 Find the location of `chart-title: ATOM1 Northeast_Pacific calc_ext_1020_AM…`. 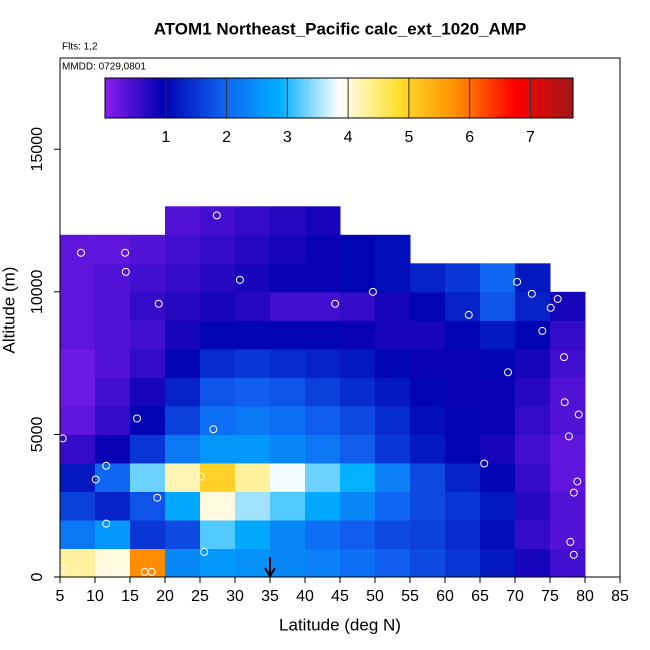

chart-title: ATOM1 Northeast_Pacific calc_ext_1020_AM… is located at coordinates (340, 28).